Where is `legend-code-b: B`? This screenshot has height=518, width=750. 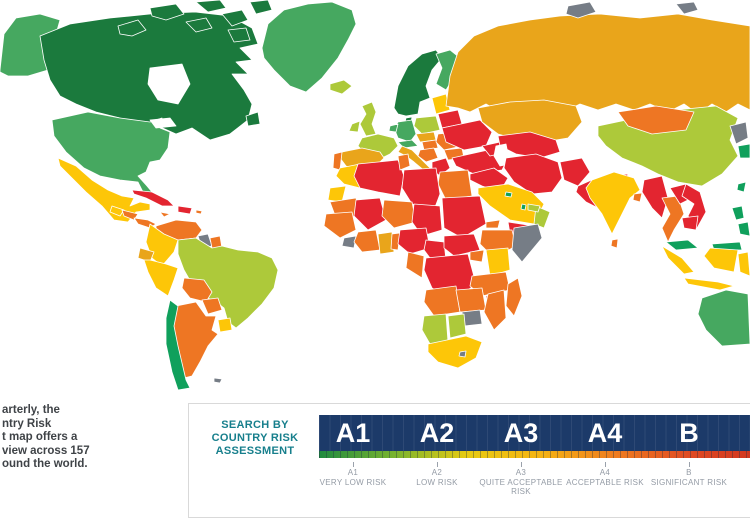
legend-code-b: B is located at coordinates (689, 433).